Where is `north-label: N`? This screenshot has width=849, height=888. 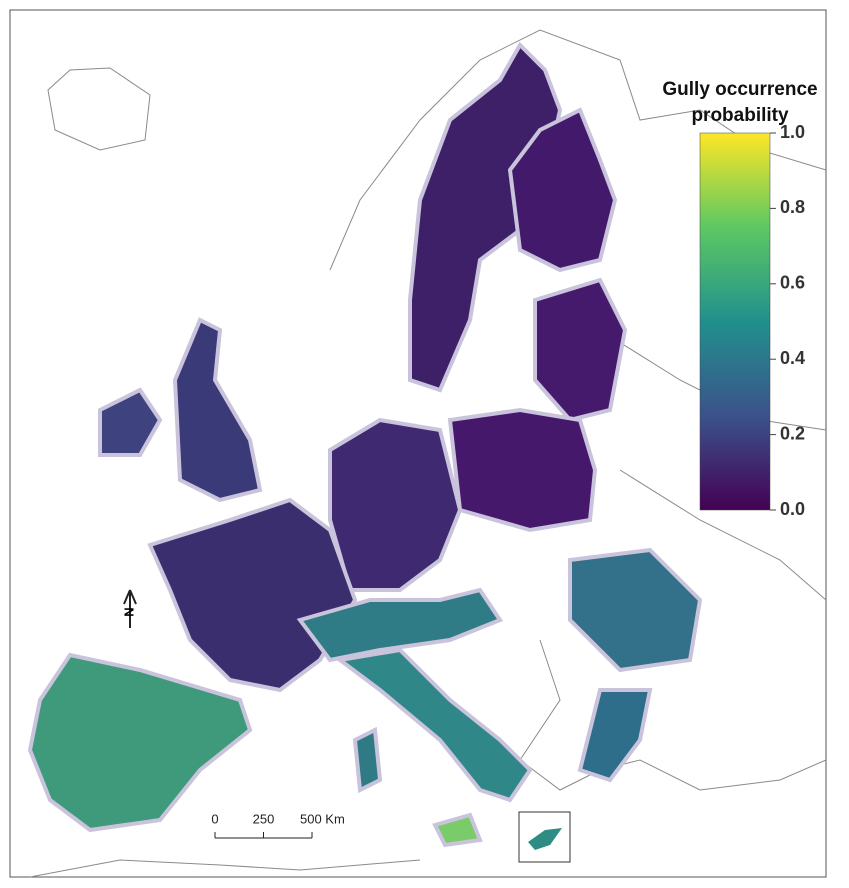
north-label: N is located at coordinates (128, 611).